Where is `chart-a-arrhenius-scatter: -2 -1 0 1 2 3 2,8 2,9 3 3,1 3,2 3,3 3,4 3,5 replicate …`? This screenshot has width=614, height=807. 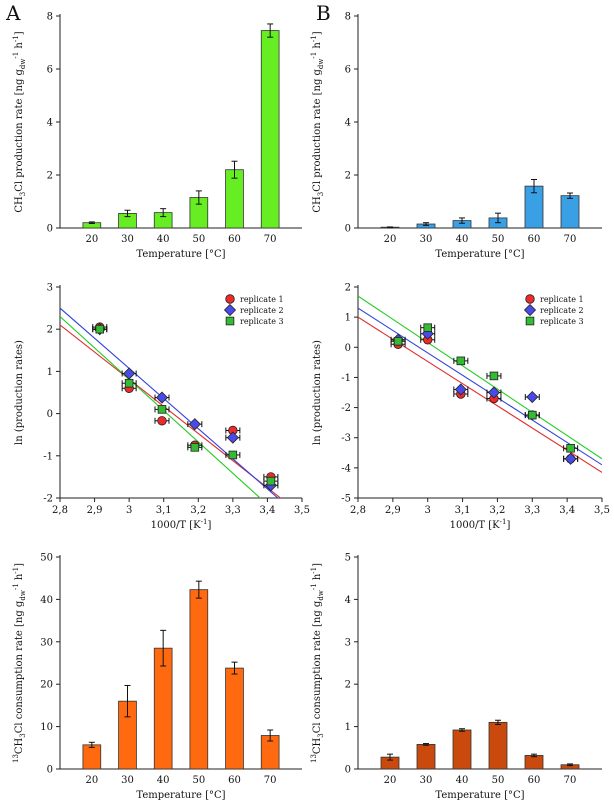 chart-a-arrhenius-scatter: -2 -1 0 1 2 3 2,8 2,9 3 3,1 3,2 3,3 3,4 3,5 replicate … is located at coordinates (162, 407).